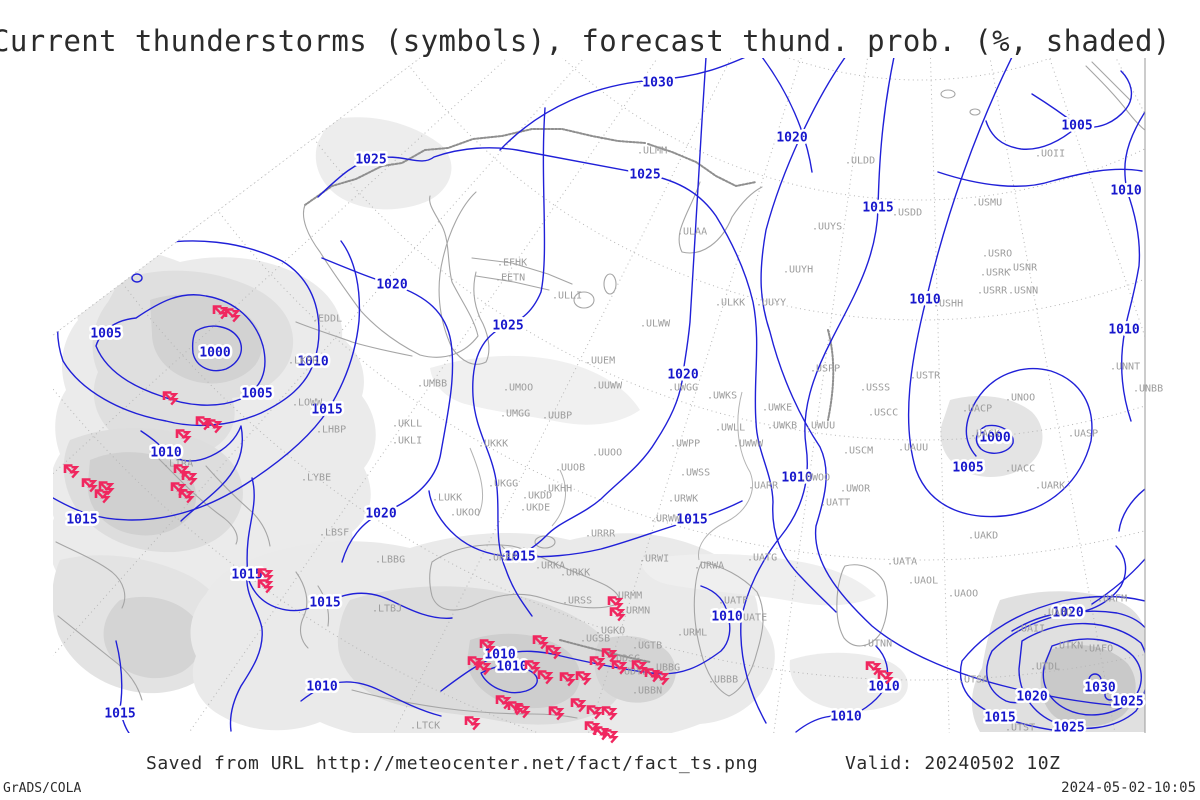 This screenshot has height=800, width=1200. Describe the element at coordinates (1050, 486) in the screenshot. I see `station-label: .UARK` at that location.